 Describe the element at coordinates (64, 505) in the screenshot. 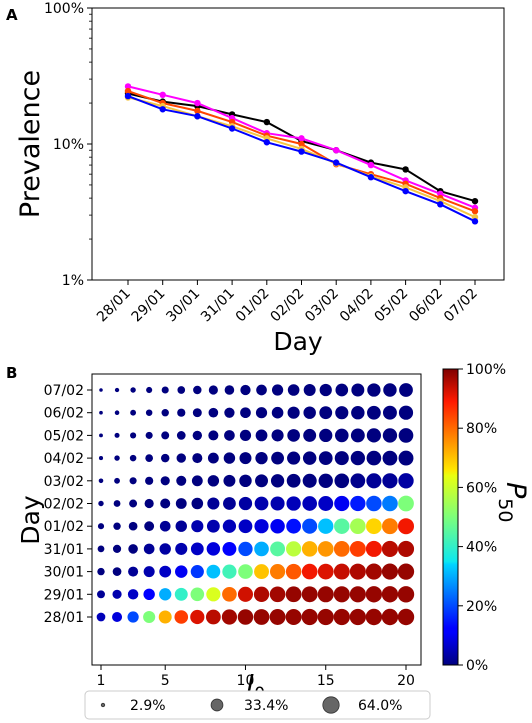

I see `y-tick-label: 02/02` at that location.